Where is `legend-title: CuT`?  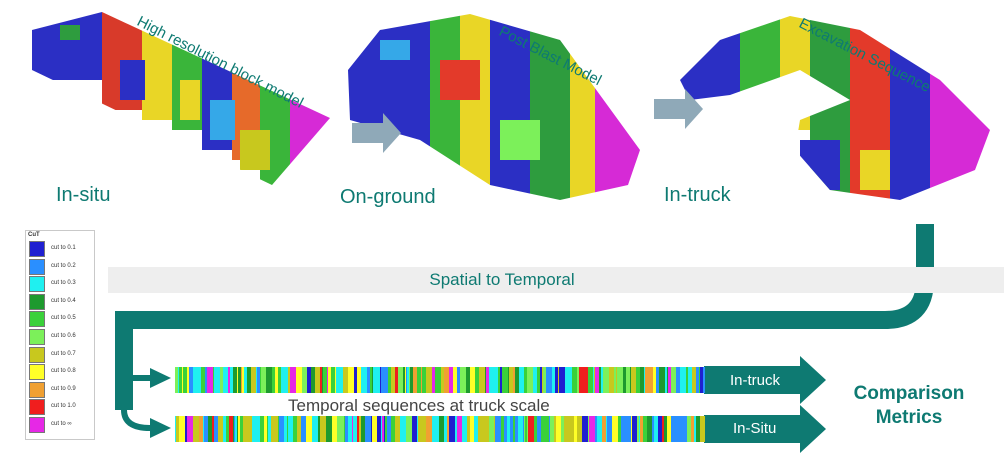
legend-title: CuT is located at coordinates (34, 235).